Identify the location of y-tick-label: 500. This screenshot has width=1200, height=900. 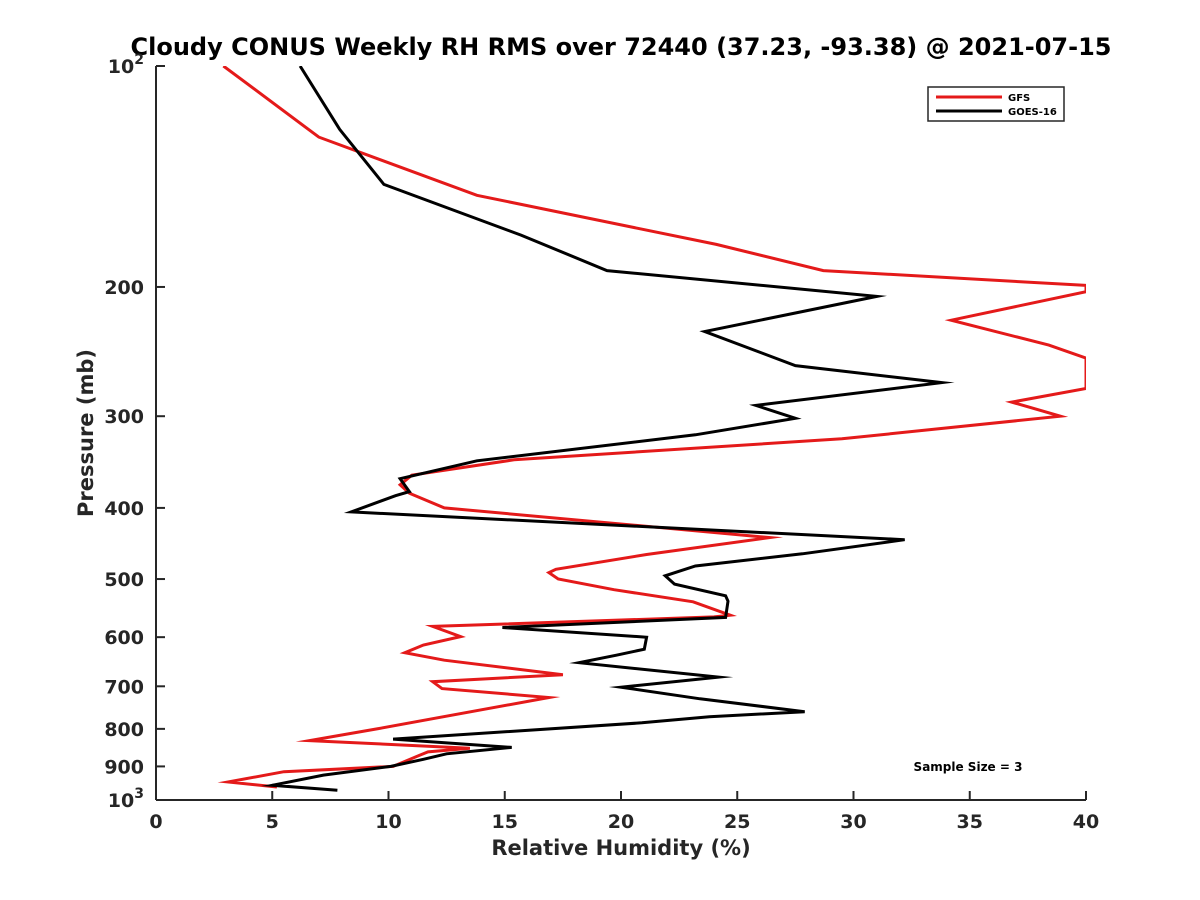
(124, 580).